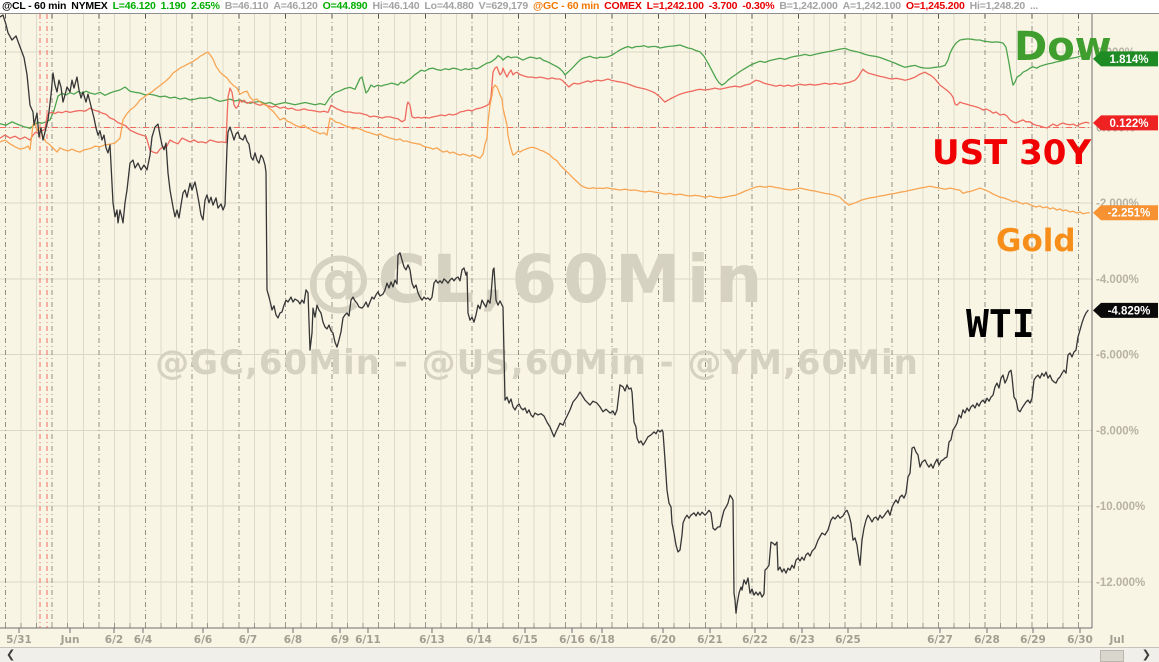 This screenshot has width=1159, height=662. Describe the element at coordinates (293, 640) in the screenshot. I see `x-axis-label: 6/8` at that location.